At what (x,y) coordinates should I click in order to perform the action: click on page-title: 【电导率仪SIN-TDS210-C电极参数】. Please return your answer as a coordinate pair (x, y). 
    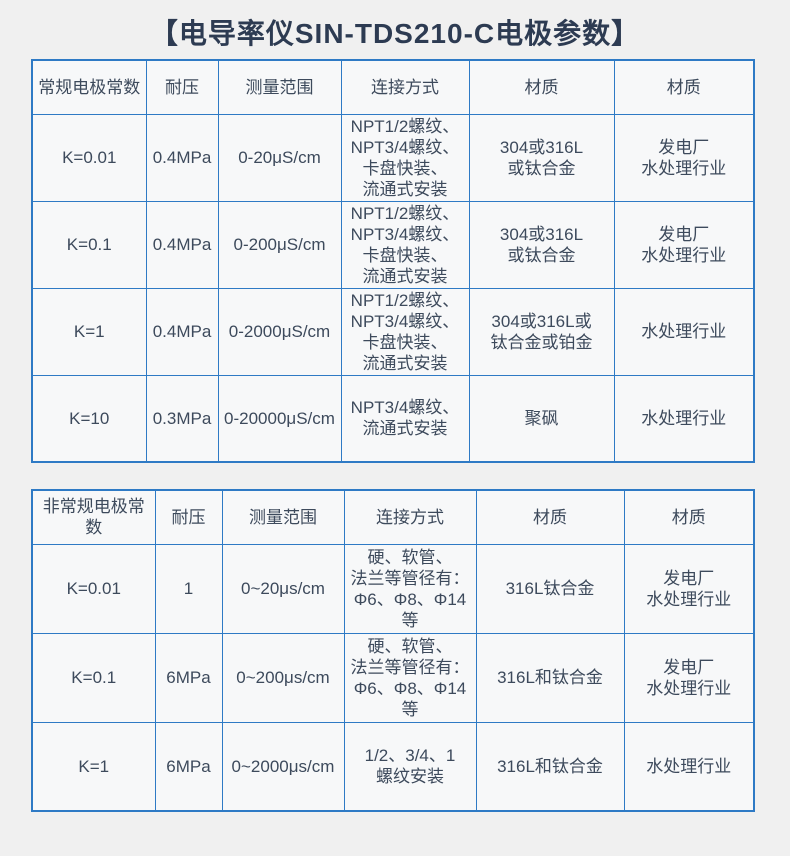
    Looking at the image, I should click on (395, 33).